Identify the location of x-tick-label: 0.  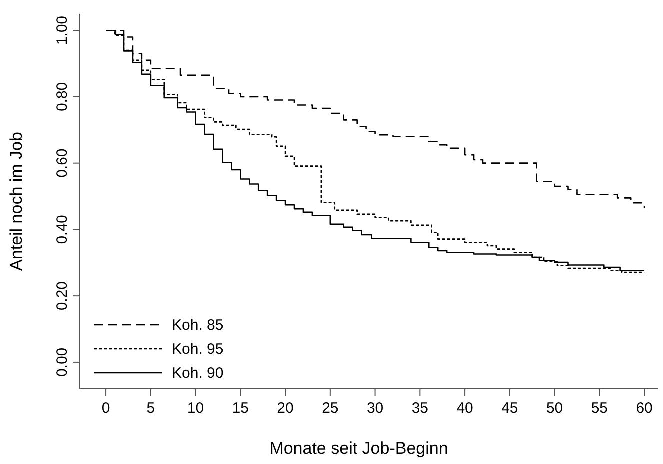
(106, 408).